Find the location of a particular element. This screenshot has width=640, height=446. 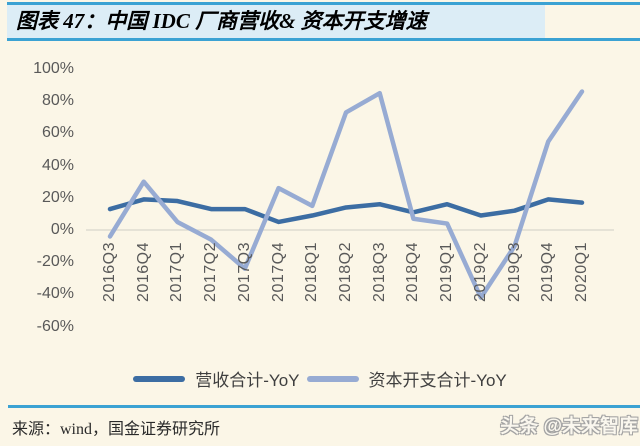

y-axis-label: 80% is located at coordinates (57, 101).